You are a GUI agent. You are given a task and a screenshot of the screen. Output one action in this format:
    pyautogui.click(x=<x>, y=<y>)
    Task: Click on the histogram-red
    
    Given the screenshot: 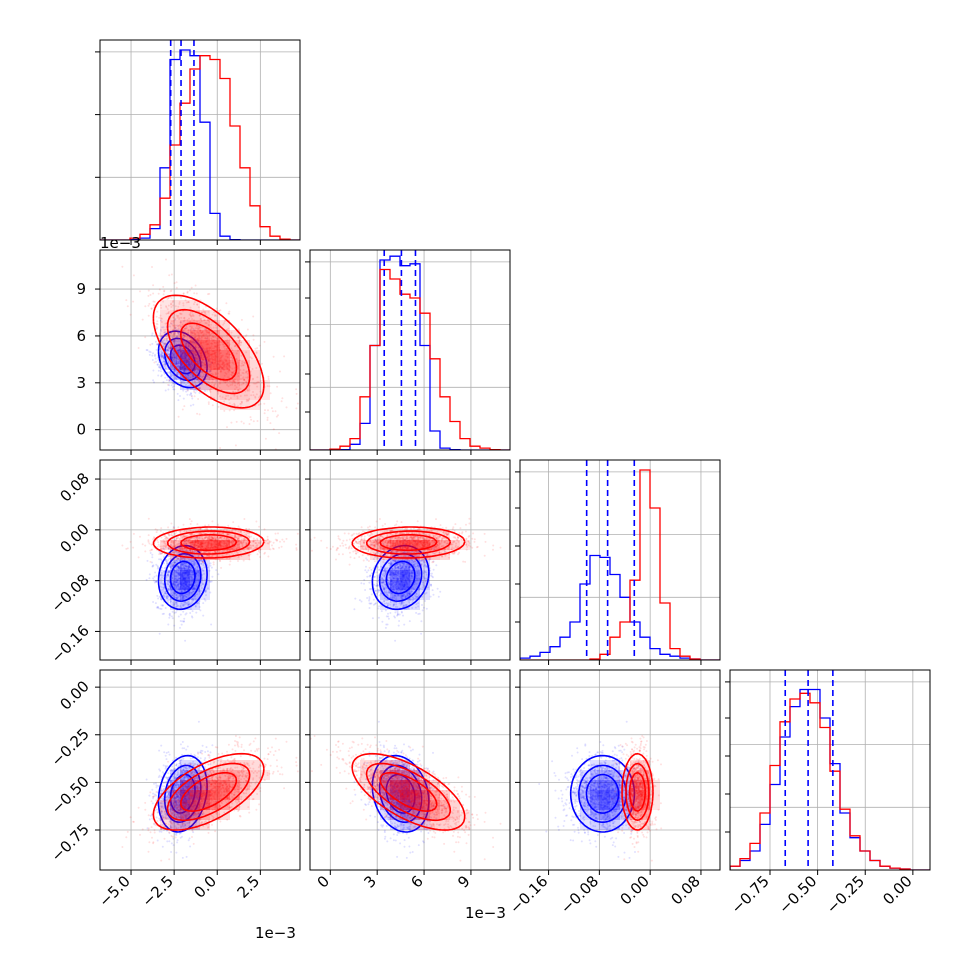 What is the action you would take?
    pyautogui.click(x=200, y=147)
    